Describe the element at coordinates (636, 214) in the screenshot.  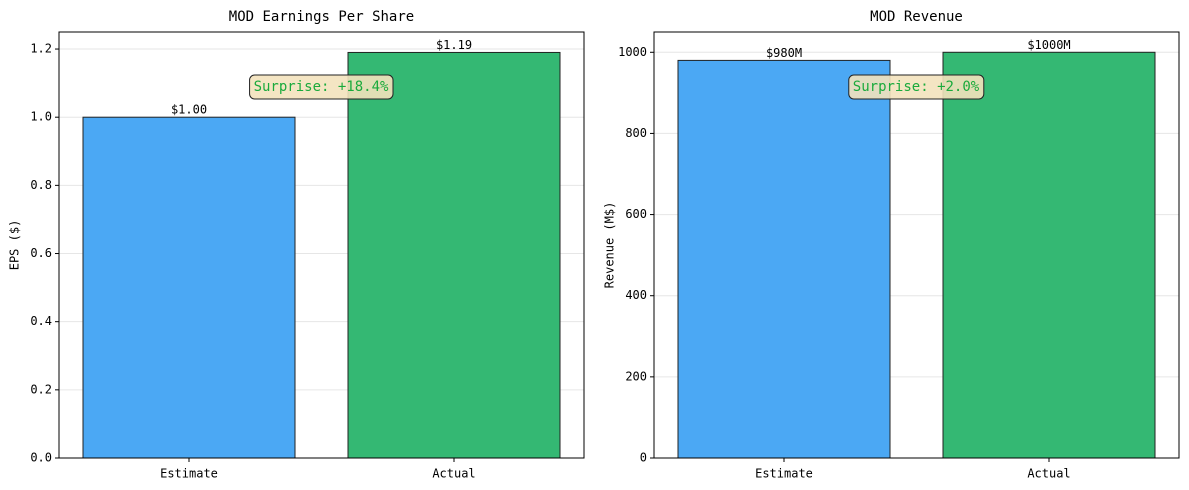
I see `y-tick-label: 600` at that location.